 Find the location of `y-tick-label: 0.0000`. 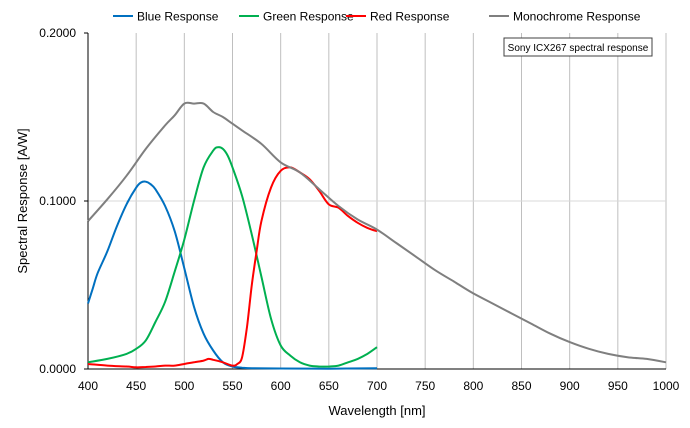

y-tick-label: 0.0000 is located at coordinates (57, 369).